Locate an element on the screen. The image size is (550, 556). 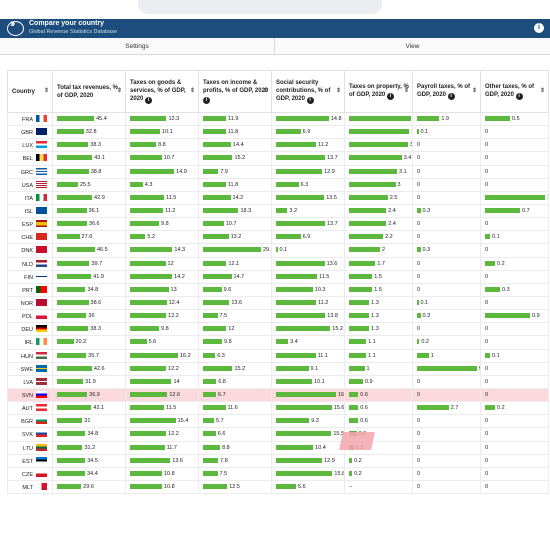
value-cell: 9.3 is located at coordinates (308, 421).